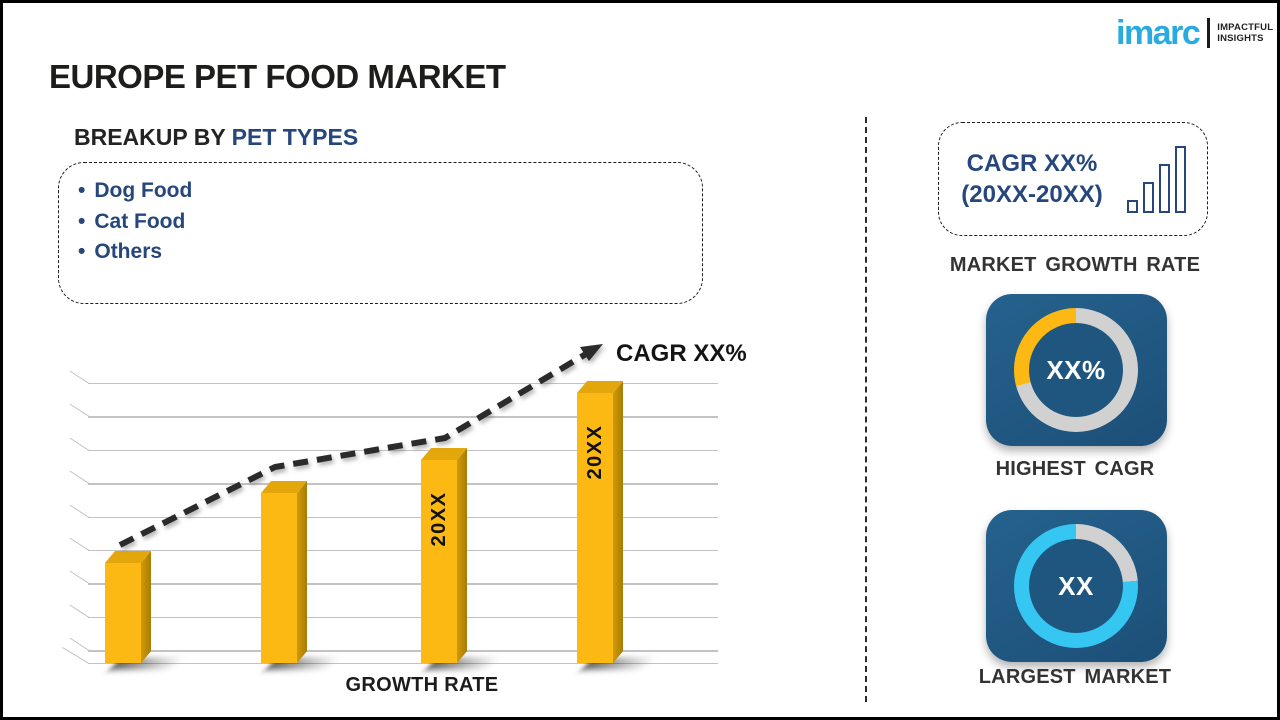 The height and width of the screenshot is (720, 1280). I want to click on bar-4: 20XX, so click(617, 525).